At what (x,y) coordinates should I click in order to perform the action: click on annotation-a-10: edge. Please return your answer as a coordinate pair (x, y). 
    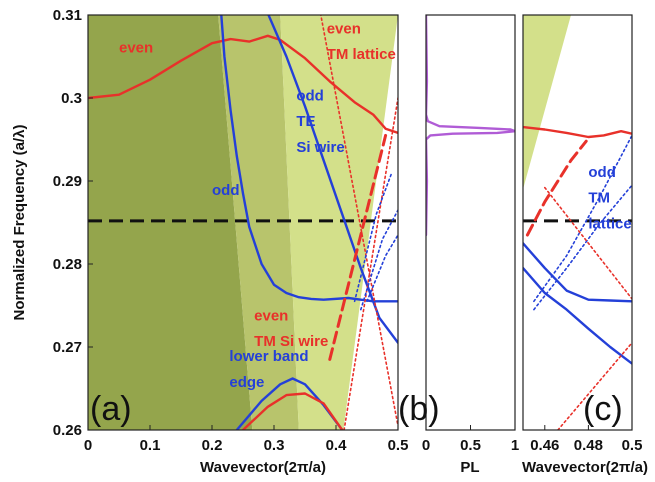
    Looking at the image, I should click on (246, 382).